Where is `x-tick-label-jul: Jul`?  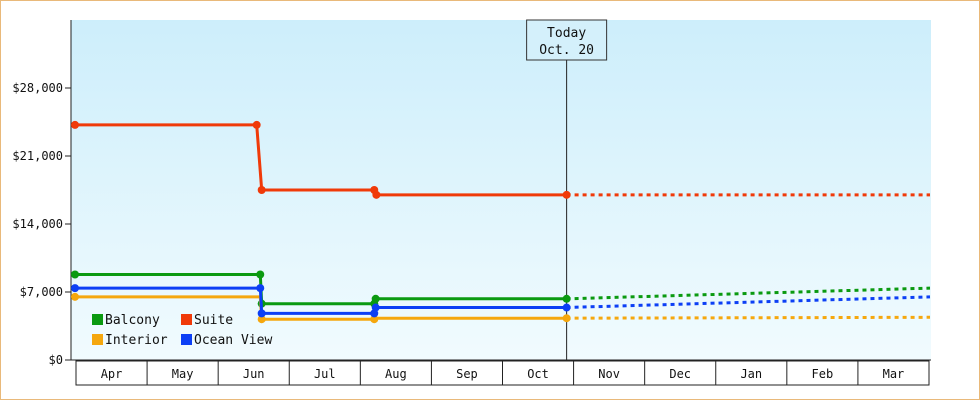
x-tick-label-jul: Jul is located at coordinates (325, 374).